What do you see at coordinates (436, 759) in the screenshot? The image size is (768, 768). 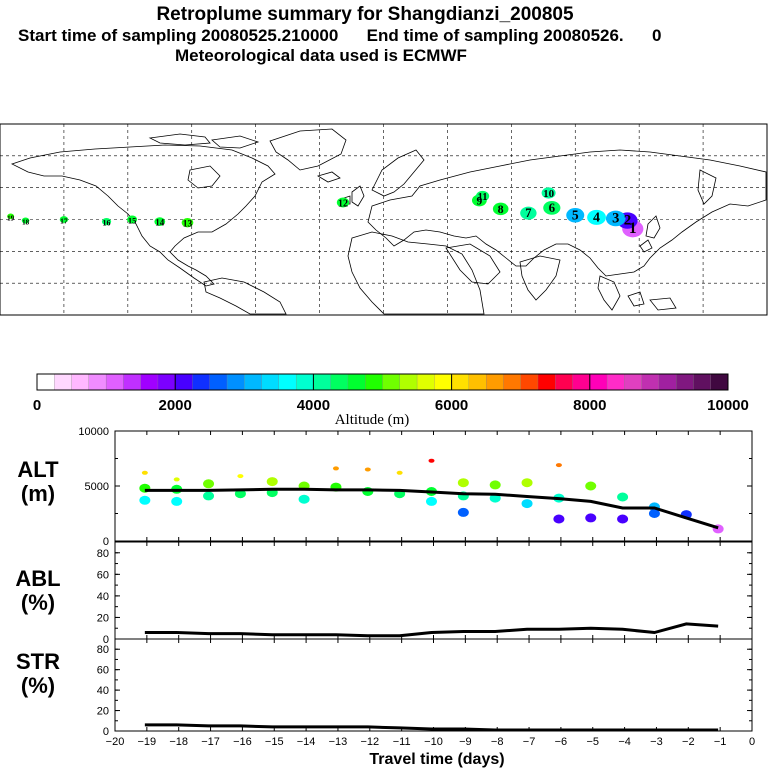 I see `x-axis-title: Travel time (days)` at bounding box center [436, 759].